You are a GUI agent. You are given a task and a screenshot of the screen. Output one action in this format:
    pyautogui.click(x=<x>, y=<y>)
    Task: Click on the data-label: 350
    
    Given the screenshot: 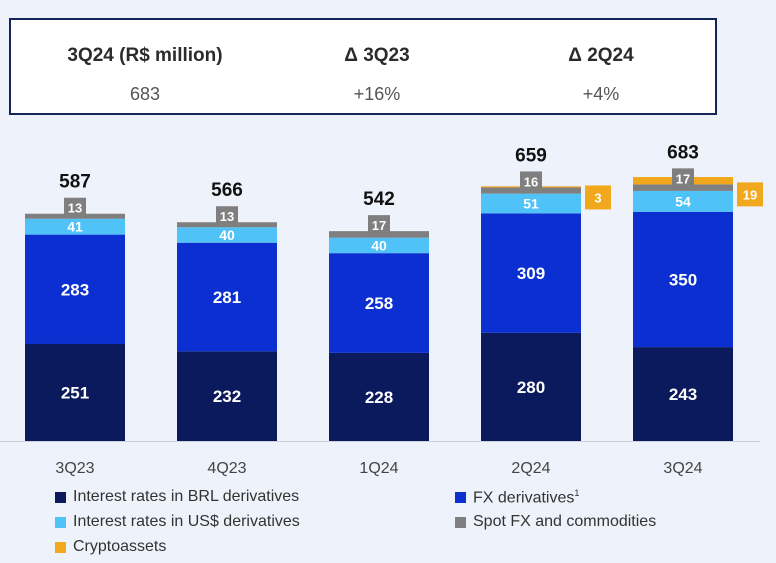 What is the action you would take?
    pyautogui.click(x=683, y=279)
    